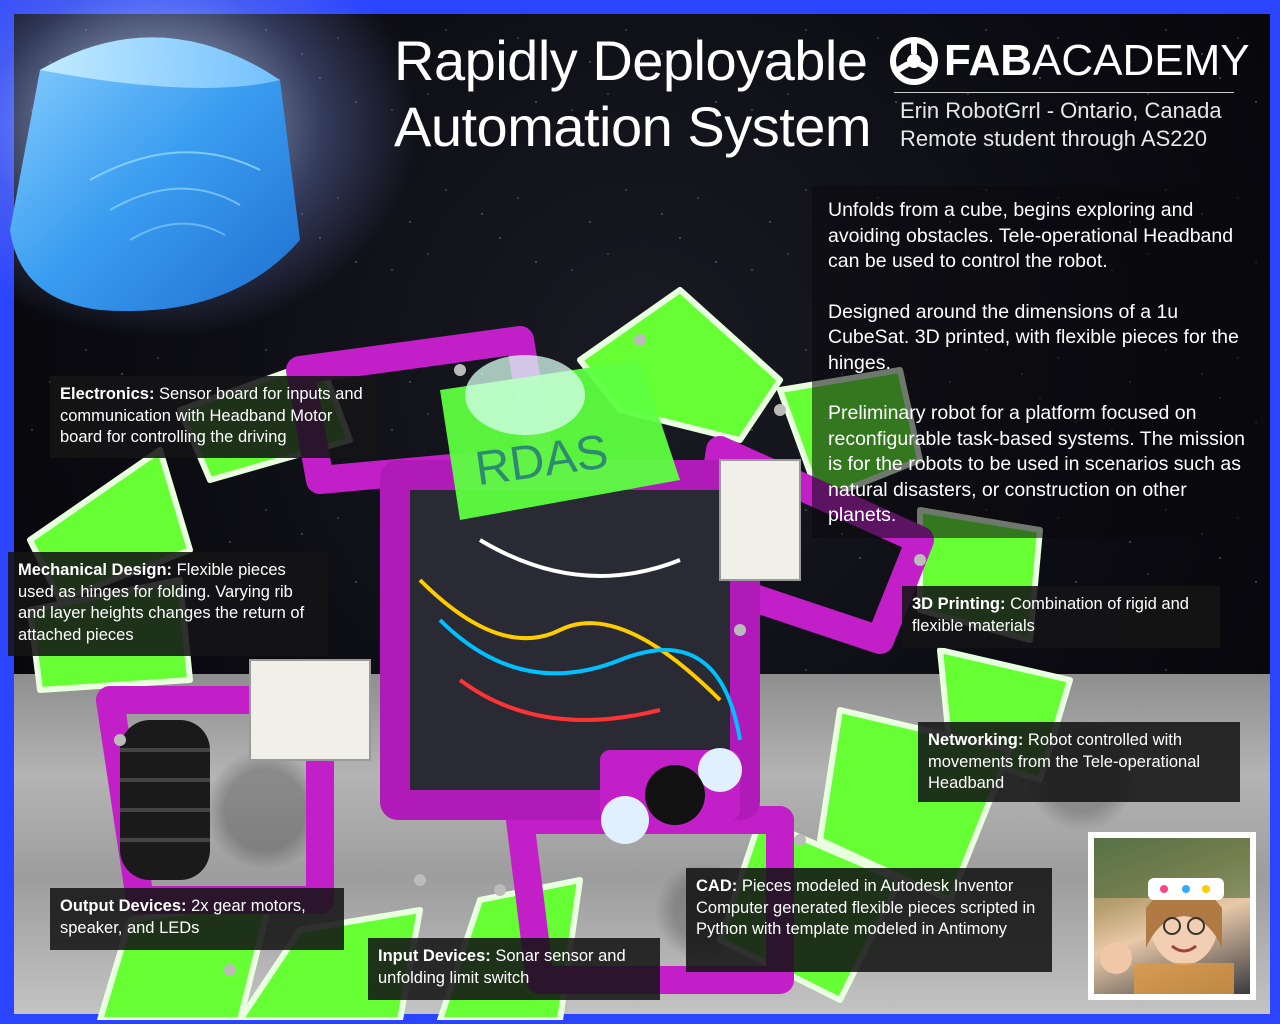 The width and height of the screenshot is (1280, 1024). Describe the element at coordinates (633, 94) in the screenshot. I see `poster-title: Rapidly Deployable Automation System` at that location.